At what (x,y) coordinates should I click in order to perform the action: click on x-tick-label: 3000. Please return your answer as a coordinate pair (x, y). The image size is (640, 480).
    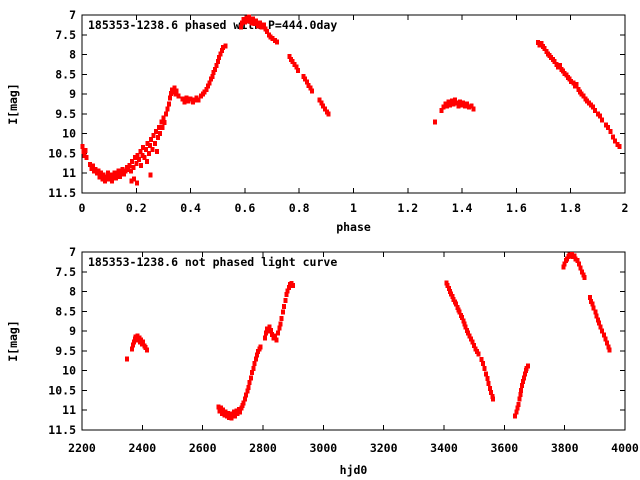
    Looking at the image, I should click on (323, 448).